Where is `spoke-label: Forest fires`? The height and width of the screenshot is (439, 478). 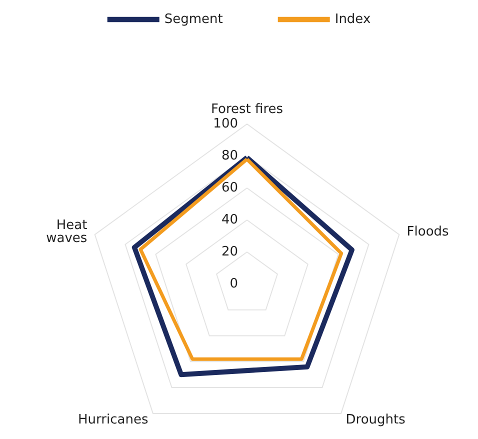
spoke-label: Forest fires is located at coordinates (247, 109).